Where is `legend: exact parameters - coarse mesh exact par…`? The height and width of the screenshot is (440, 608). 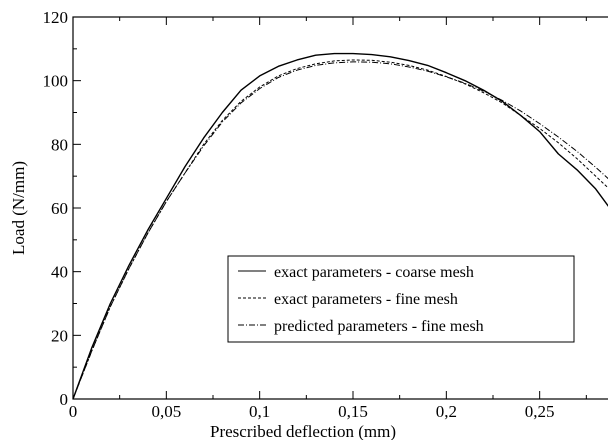 legend: exact parameters - coarse mesh exact par… is located at coordinates (401, 299).